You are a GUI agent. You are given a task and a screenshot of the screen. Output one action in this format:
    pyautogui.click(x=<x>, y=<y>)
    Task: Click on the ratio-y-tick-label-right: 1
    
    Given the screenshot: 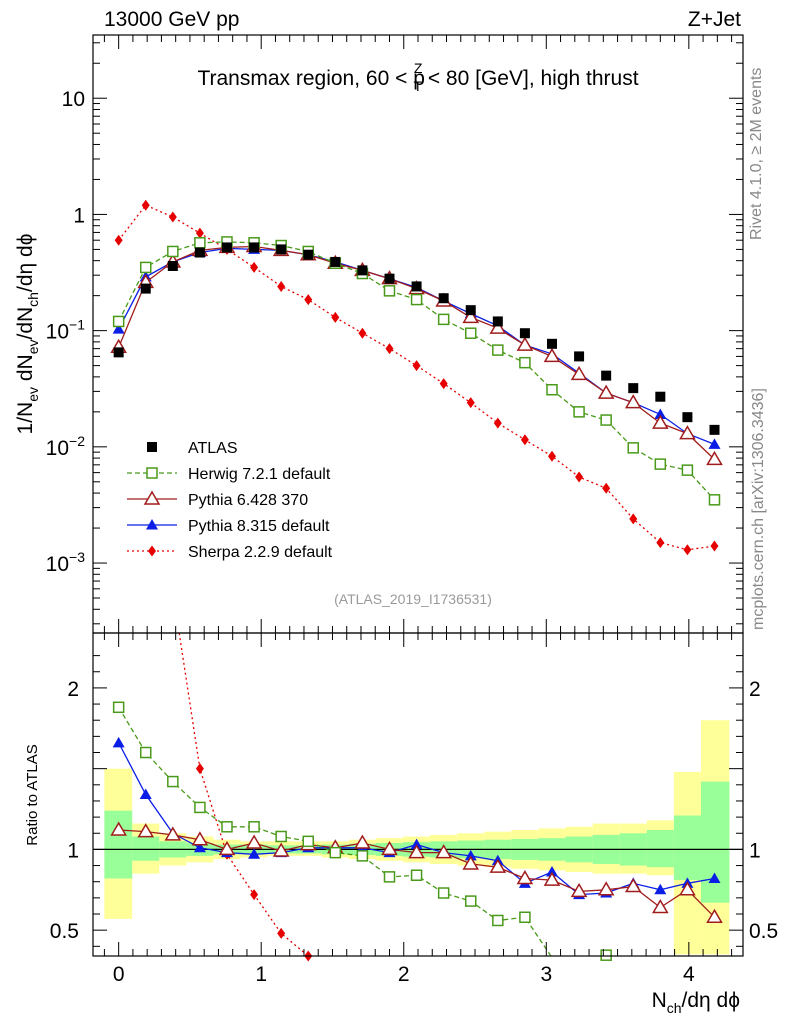 What is the action you would take?
    pyautogui.click(x=755, y=850)
    